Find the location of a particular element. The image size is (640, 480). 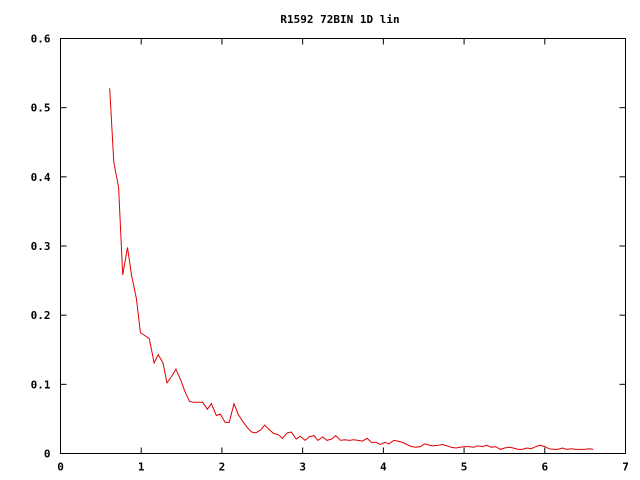

x-tick-label: 2 is located at coordinates (222, 467).